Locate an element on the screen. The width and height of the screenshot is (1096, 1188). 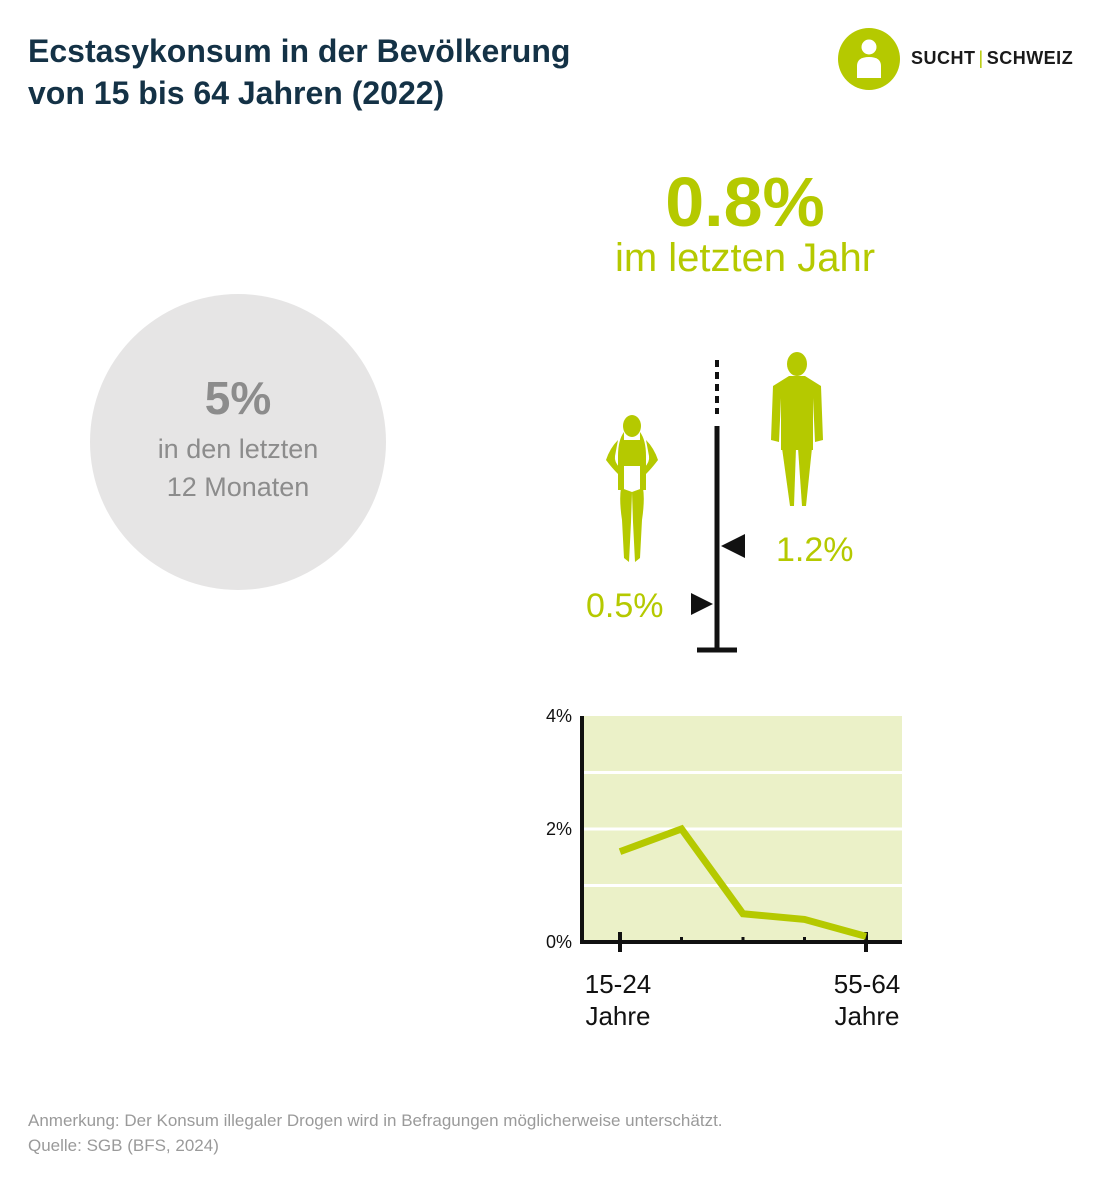
x-tick-labels: 15-24 Jahre 55-64 Jahre is located at coordinates (743, 1000).